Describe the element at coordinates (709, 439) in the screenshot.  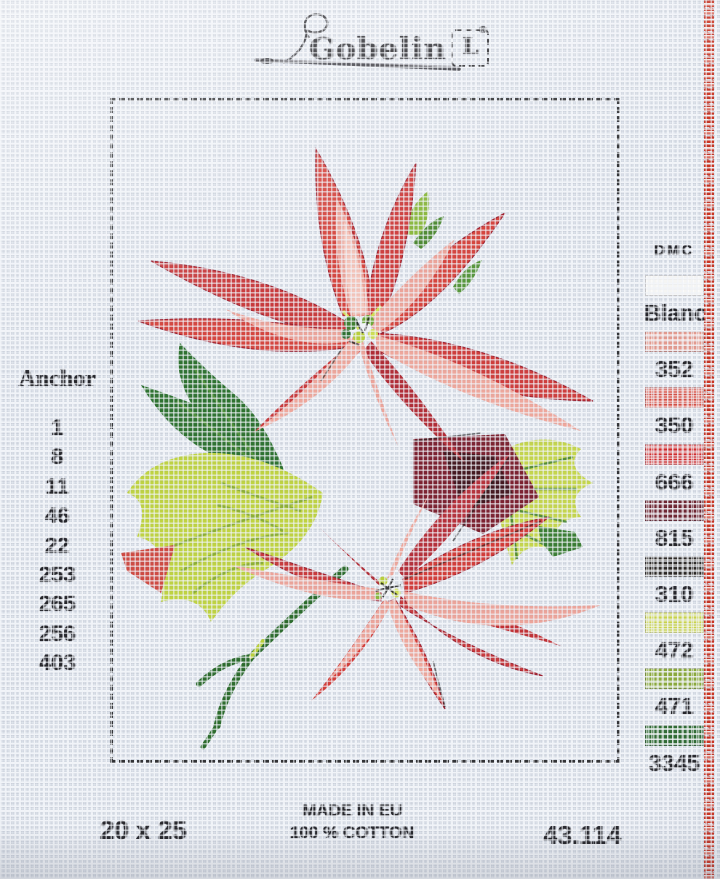
I see `red-serged-edge` at that location.